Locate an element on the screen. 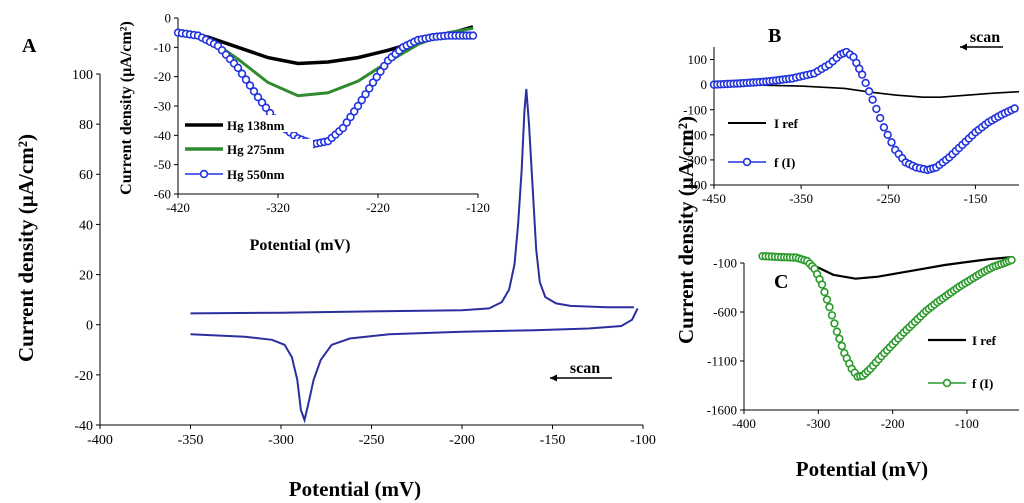  inset-y-tick-label: -20 is located at coordinates (162, 76).